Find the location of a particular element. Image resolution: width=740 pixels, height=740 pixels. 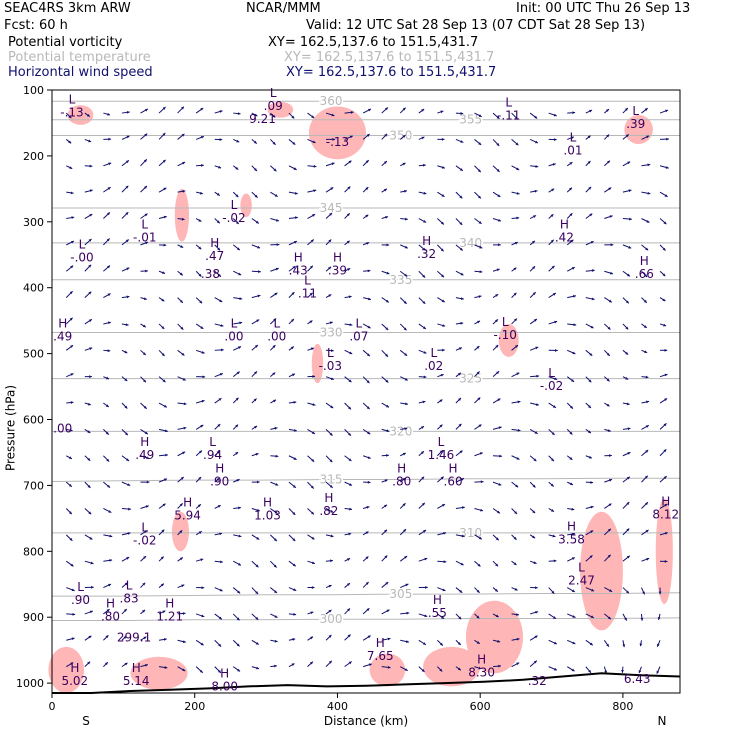

institution-label: NCAR/MMM is located at coordinates (283, 8).